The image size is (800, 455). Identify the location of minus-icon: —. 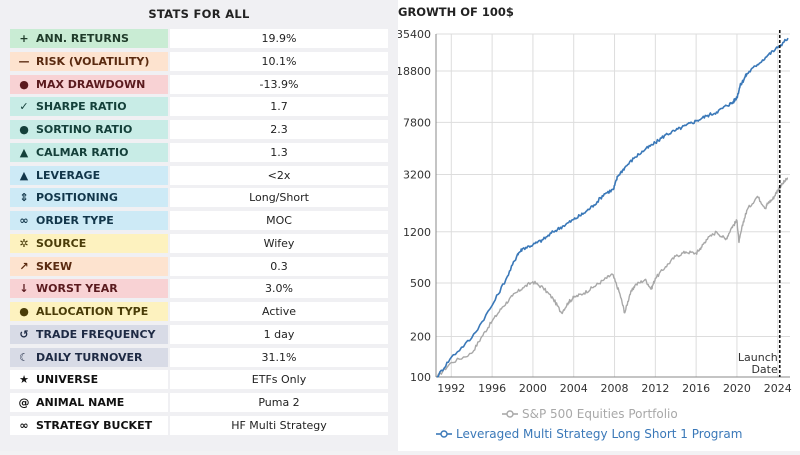
(24, 61).